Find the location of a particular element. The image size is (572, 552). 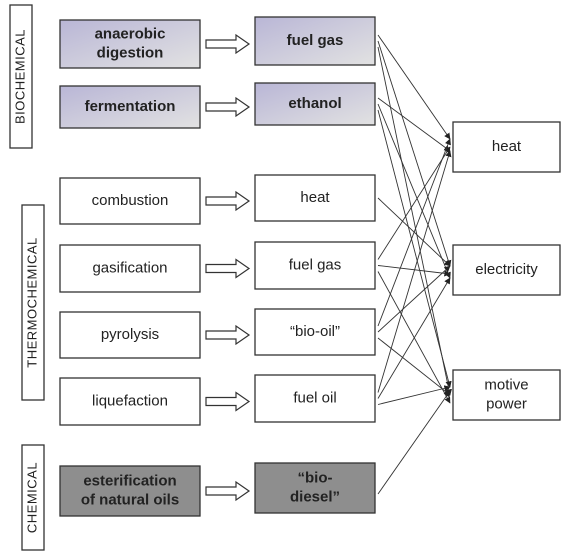

process-label: gasification is located at coordinates (129, 267).